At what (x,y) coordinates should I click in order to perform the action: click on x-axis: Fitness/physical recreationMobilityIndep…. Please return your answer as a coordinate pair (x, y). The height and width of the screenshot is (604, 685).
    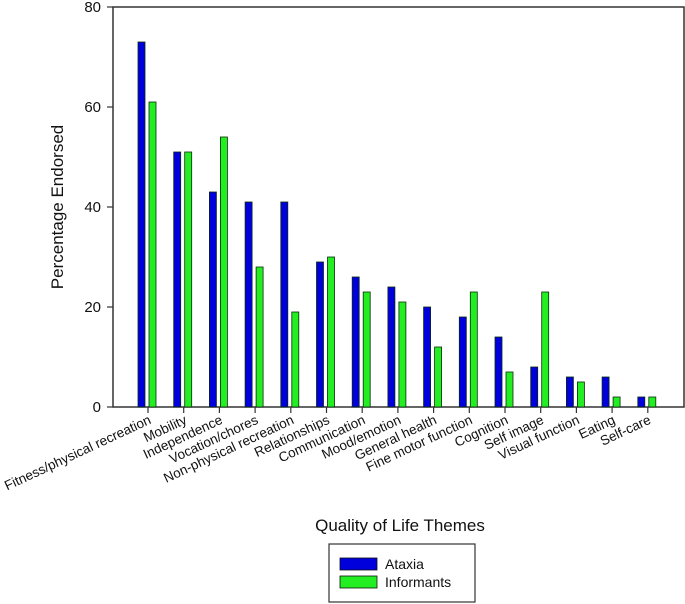
    Looking at the image, I should click on (327, 450).